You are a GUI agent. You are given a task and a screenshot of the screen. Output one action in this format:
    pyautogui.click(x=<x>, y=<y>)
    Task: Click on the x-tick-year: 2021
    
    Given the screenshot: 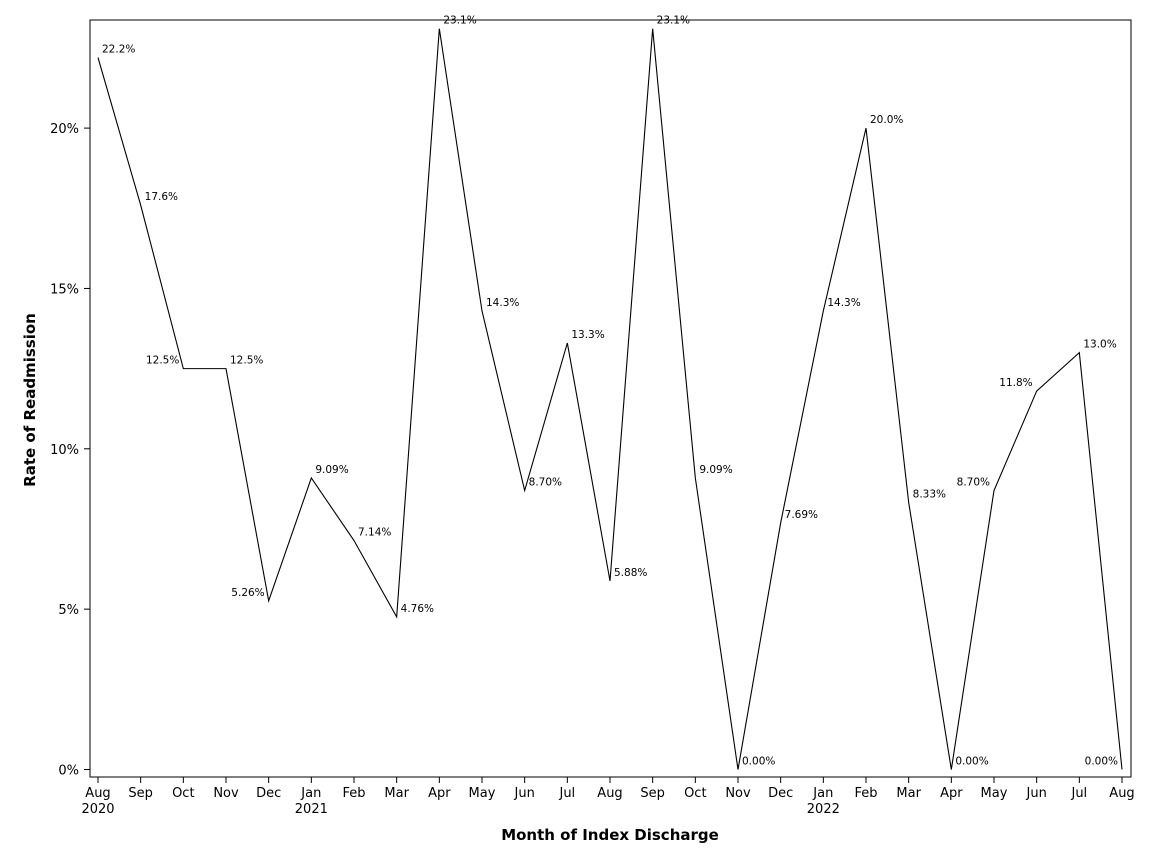 What is the action you would take?
    pyautogui.click(x=311, y=809)
    